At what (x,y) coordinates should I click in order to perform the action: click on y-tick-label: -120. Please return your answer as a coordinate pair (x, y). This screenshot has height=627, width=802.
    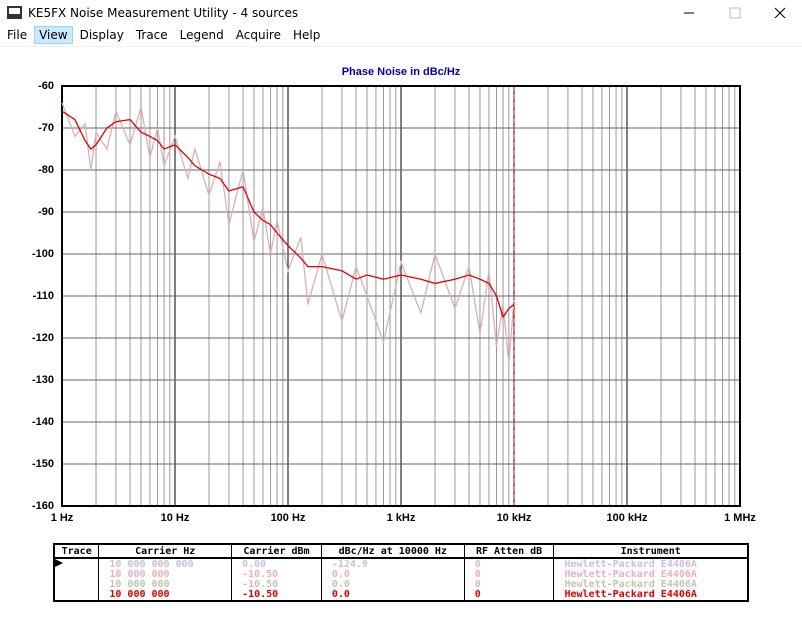
    Looking at the image, I should click on (43, 338).